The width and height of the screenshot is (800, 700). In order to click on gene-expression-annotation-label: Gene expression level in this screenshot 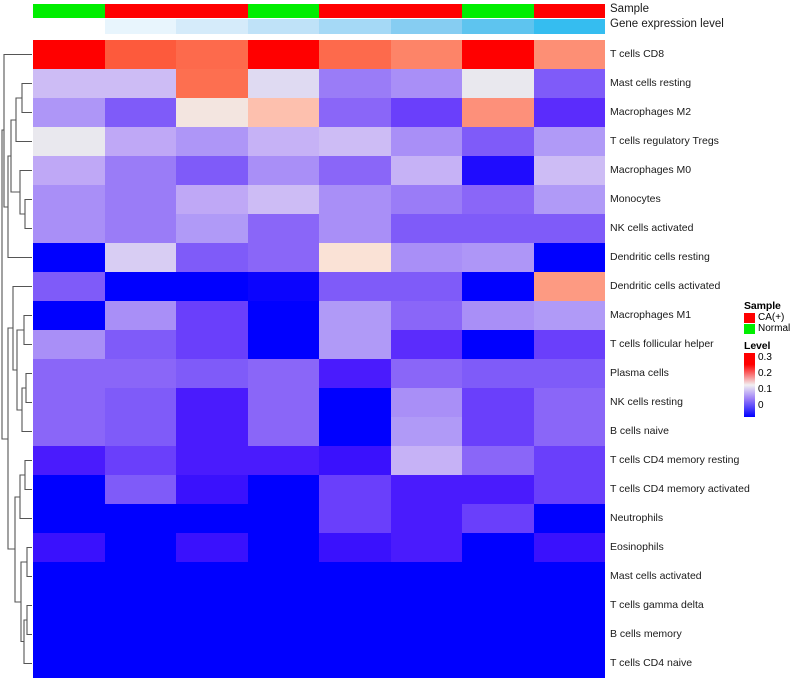, I will do `click(667, 24)`.